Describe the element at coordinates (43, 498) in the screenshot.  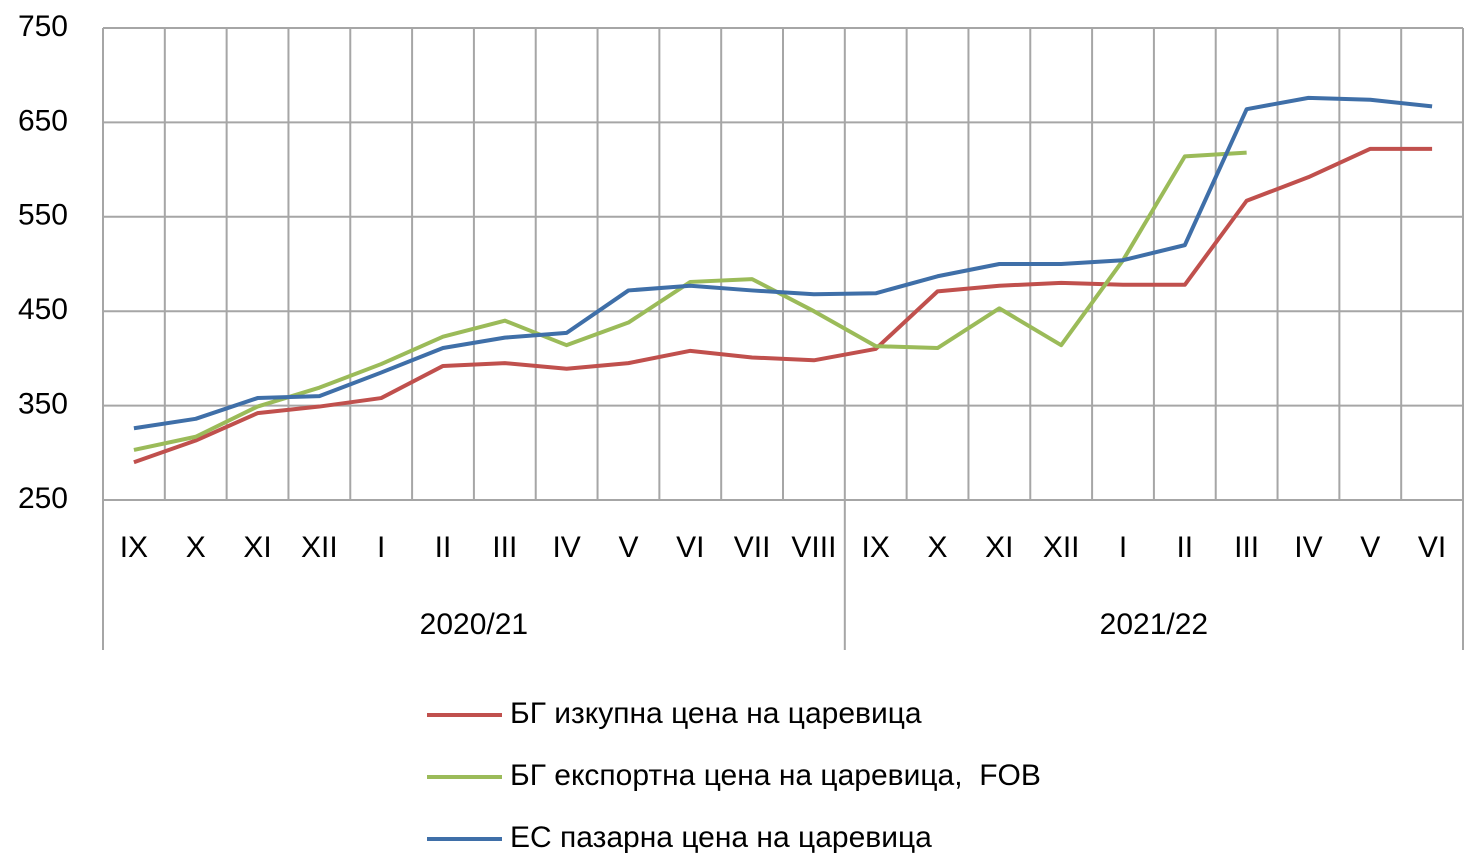
I see `y-tick-label: 250` at that location.